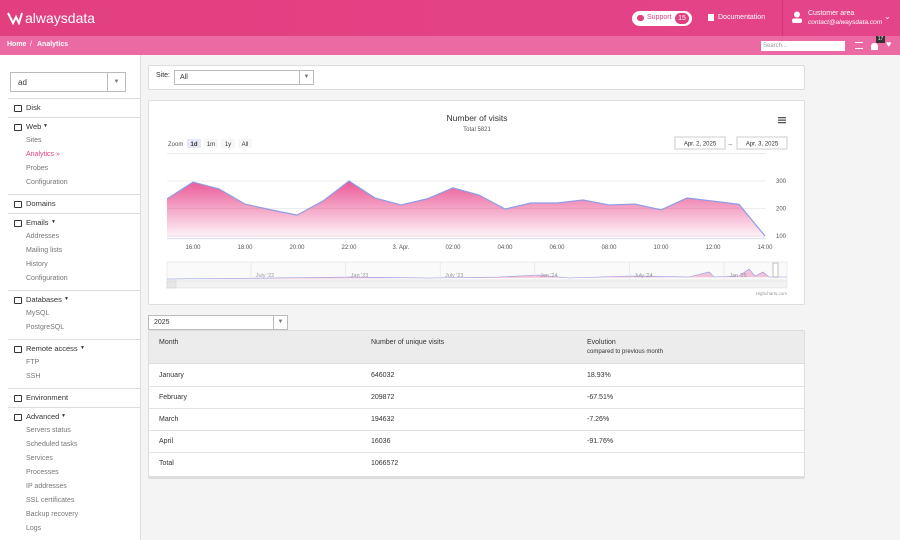 The image size is (900, 540). Describe the element at coordinates (34, 528) in the screenshot. I see `sidebar-item: Logs` at that location.